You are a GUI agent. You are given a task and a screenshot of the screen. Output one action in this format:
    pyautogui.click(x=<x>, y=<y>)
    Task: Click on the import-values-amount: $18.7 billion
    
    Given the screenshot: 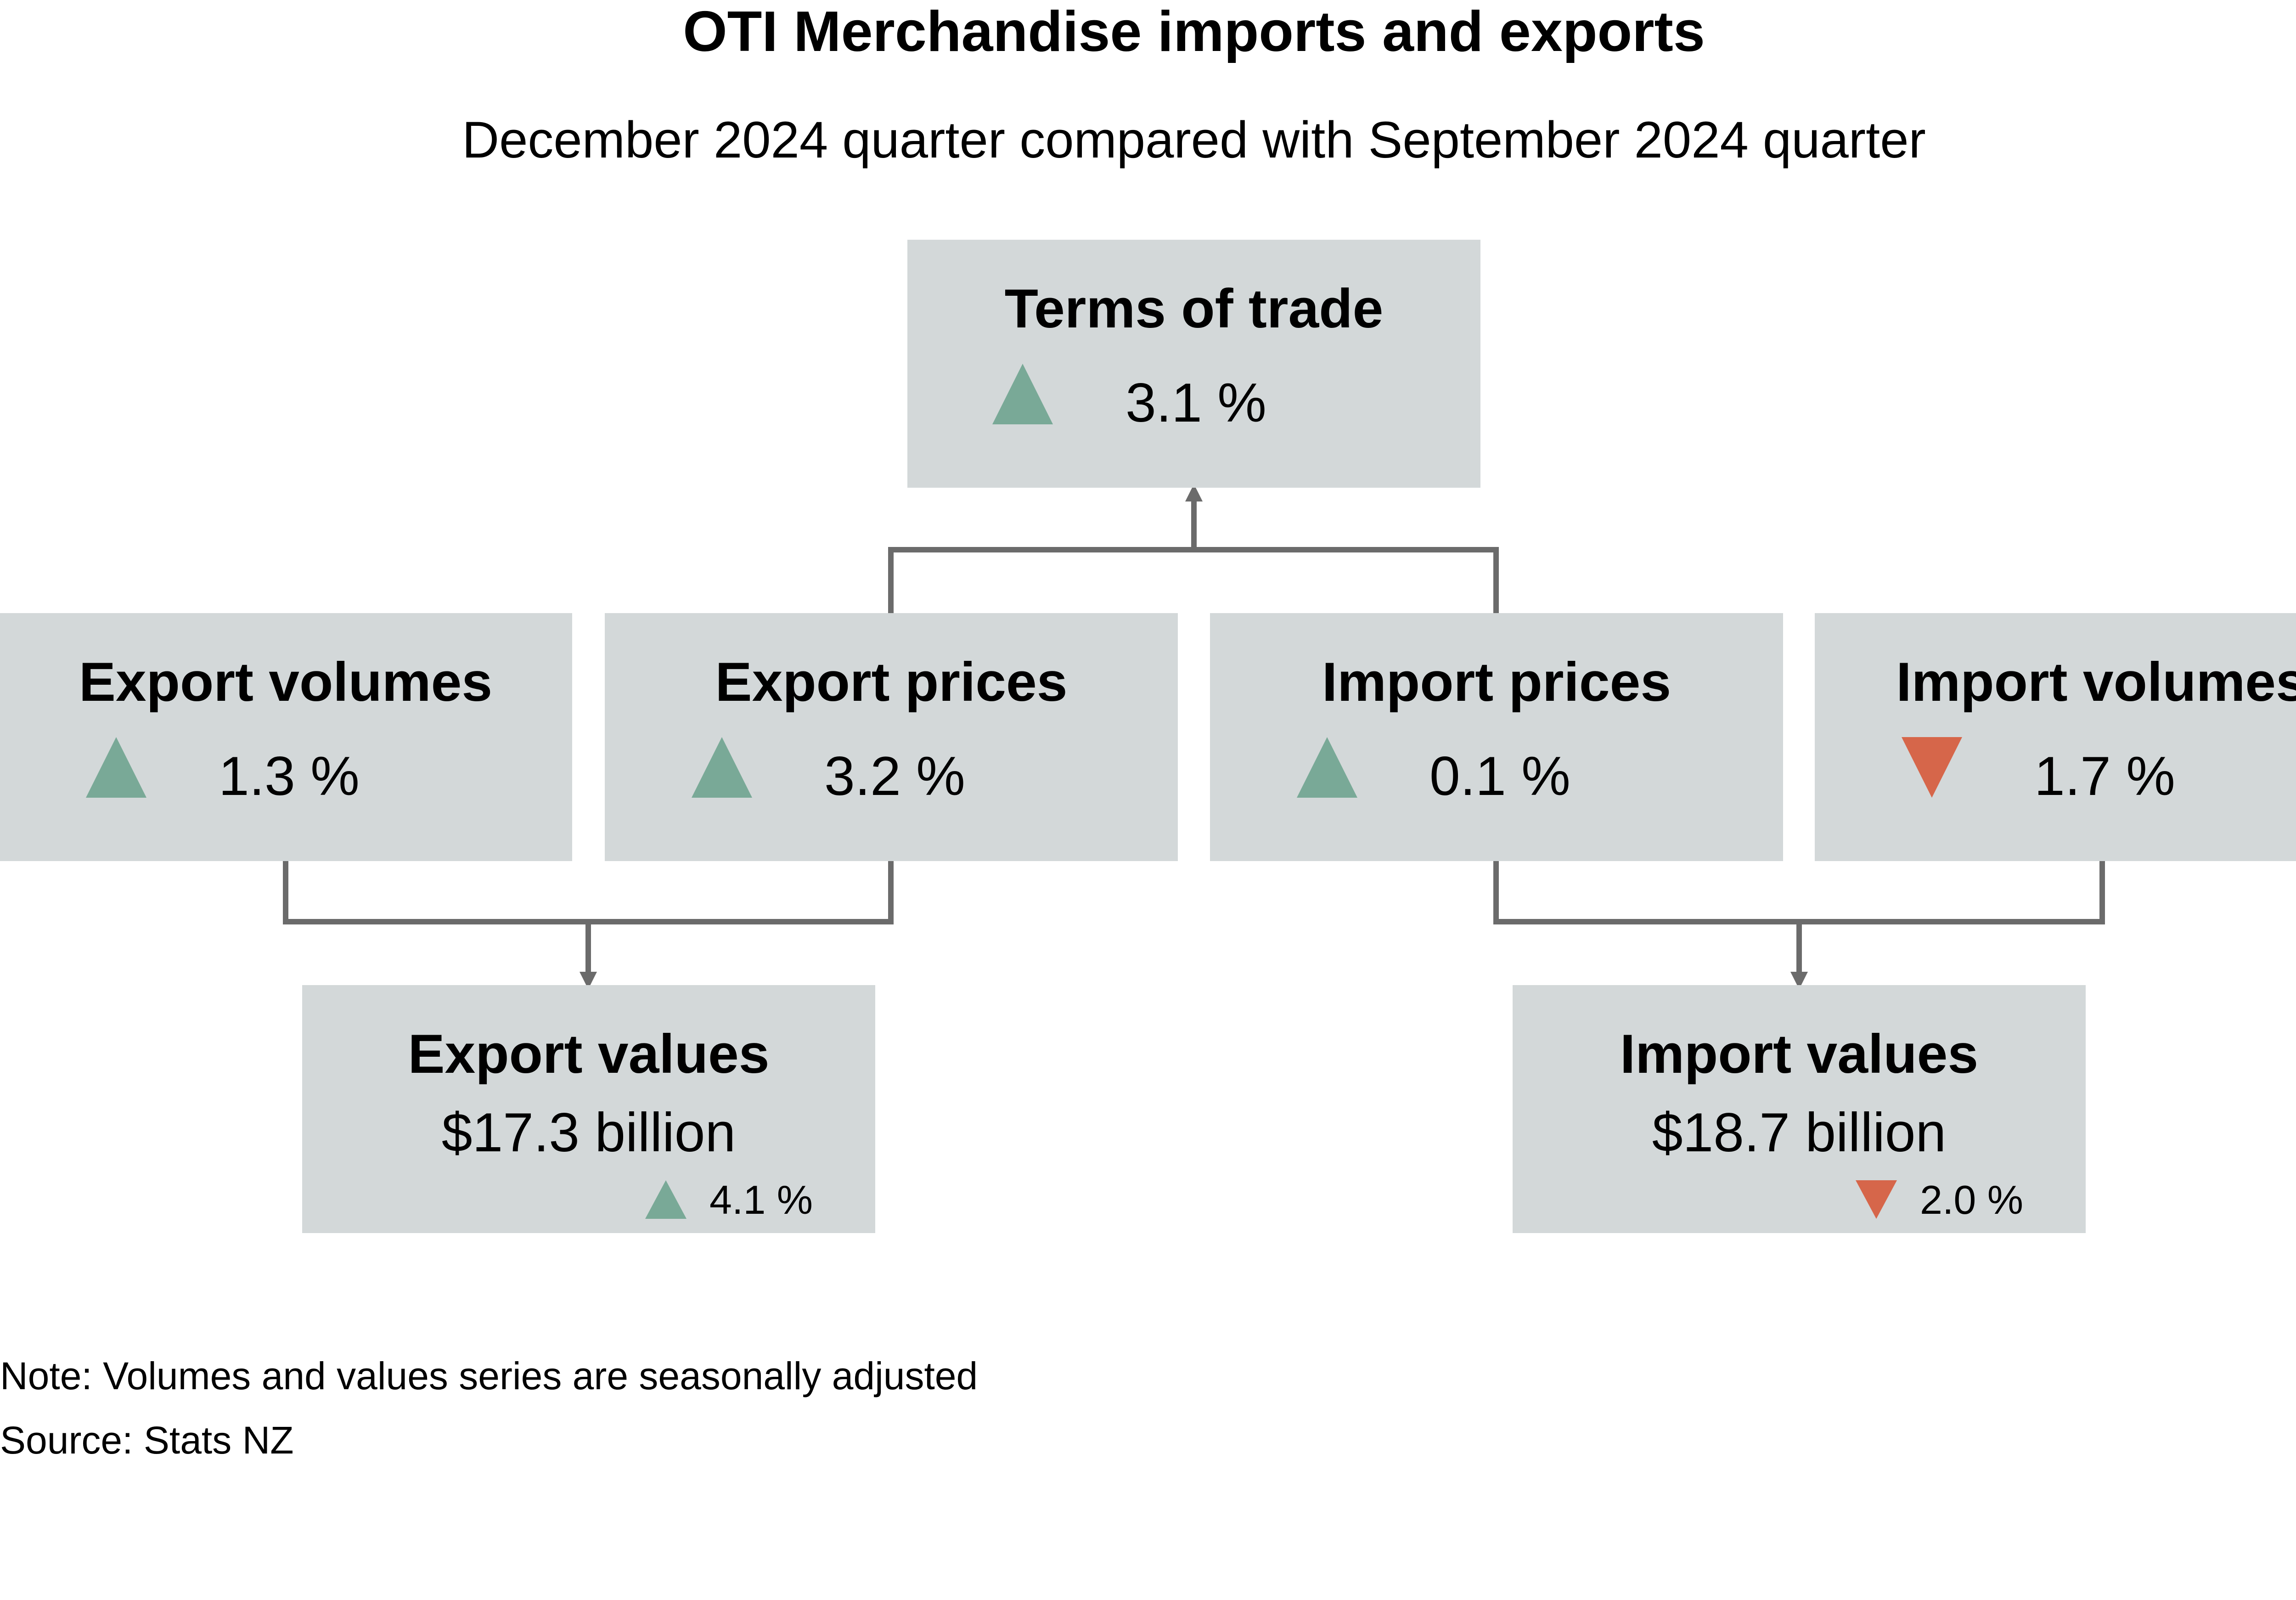 What is the action you would take?
    pyautogui.click(x=1800, y=1133)
    